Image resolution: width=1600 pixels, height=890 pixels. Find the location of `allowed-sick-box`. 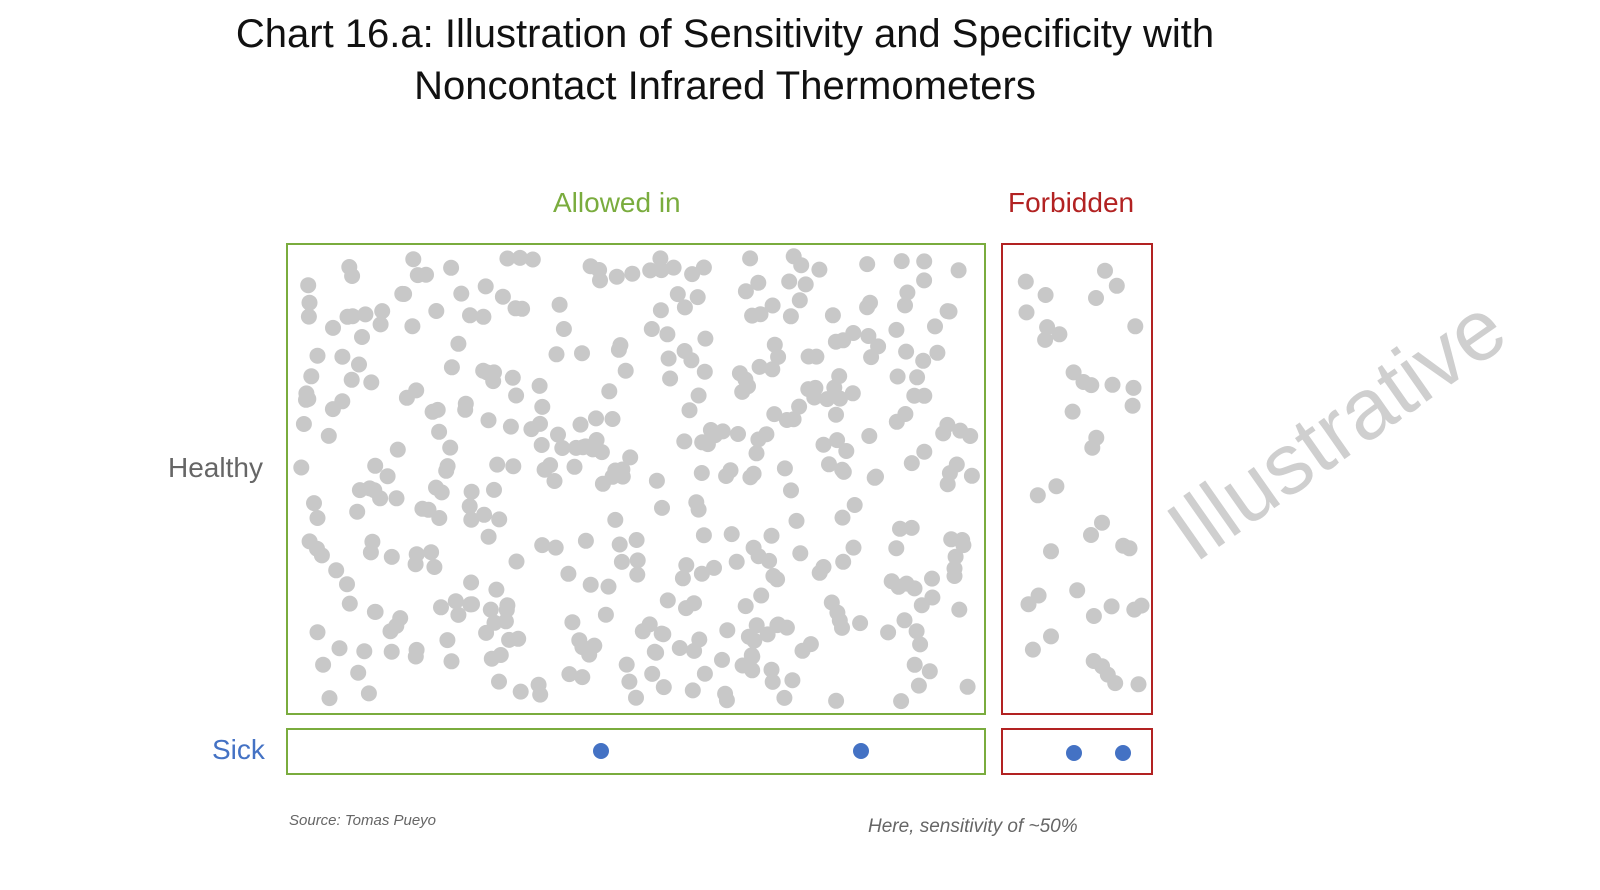

allowed-sick-box is located at coordinates (636, 751).